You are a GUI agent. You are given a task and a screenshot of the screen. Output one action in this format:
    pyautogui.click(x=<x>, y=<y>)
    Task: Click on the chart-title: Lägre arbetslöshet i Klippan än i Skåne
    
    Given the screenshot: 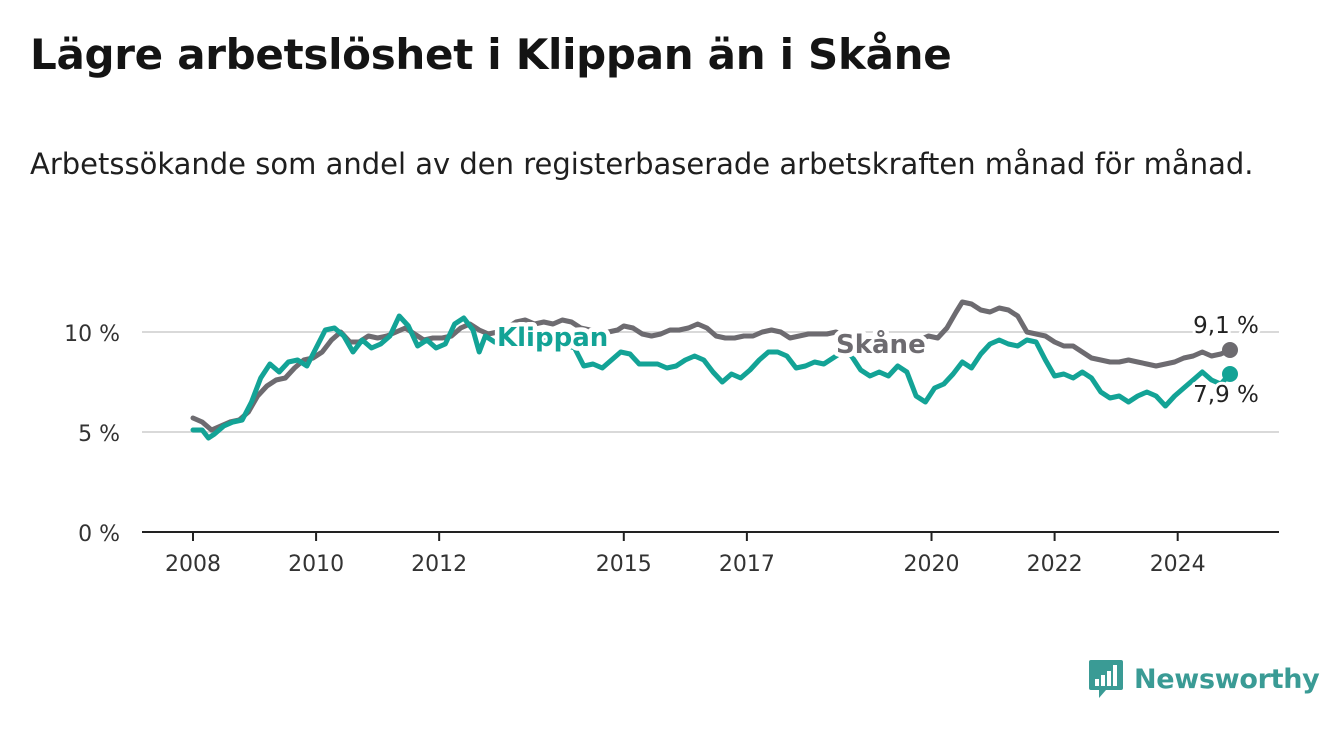 What is the action you would take?
    pyautogui.click(x=491, y=54)
    